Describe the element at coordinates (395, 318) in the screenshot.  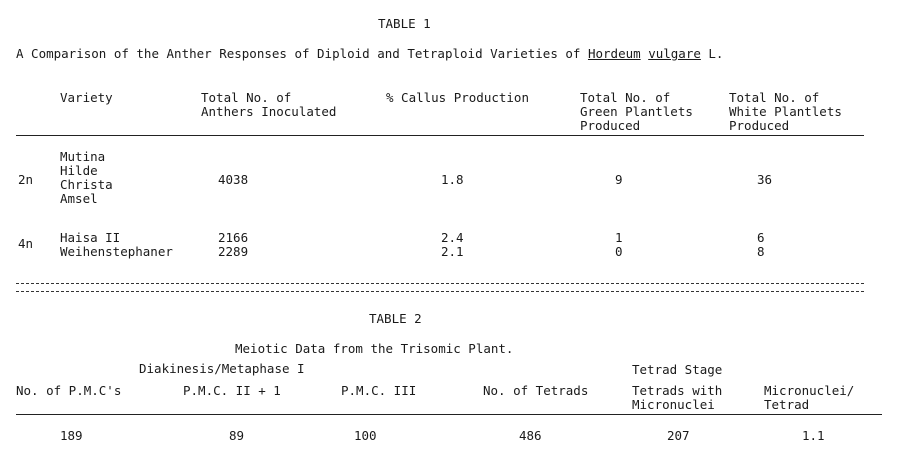
I see `table2-heading: TABLE 2` at that location.